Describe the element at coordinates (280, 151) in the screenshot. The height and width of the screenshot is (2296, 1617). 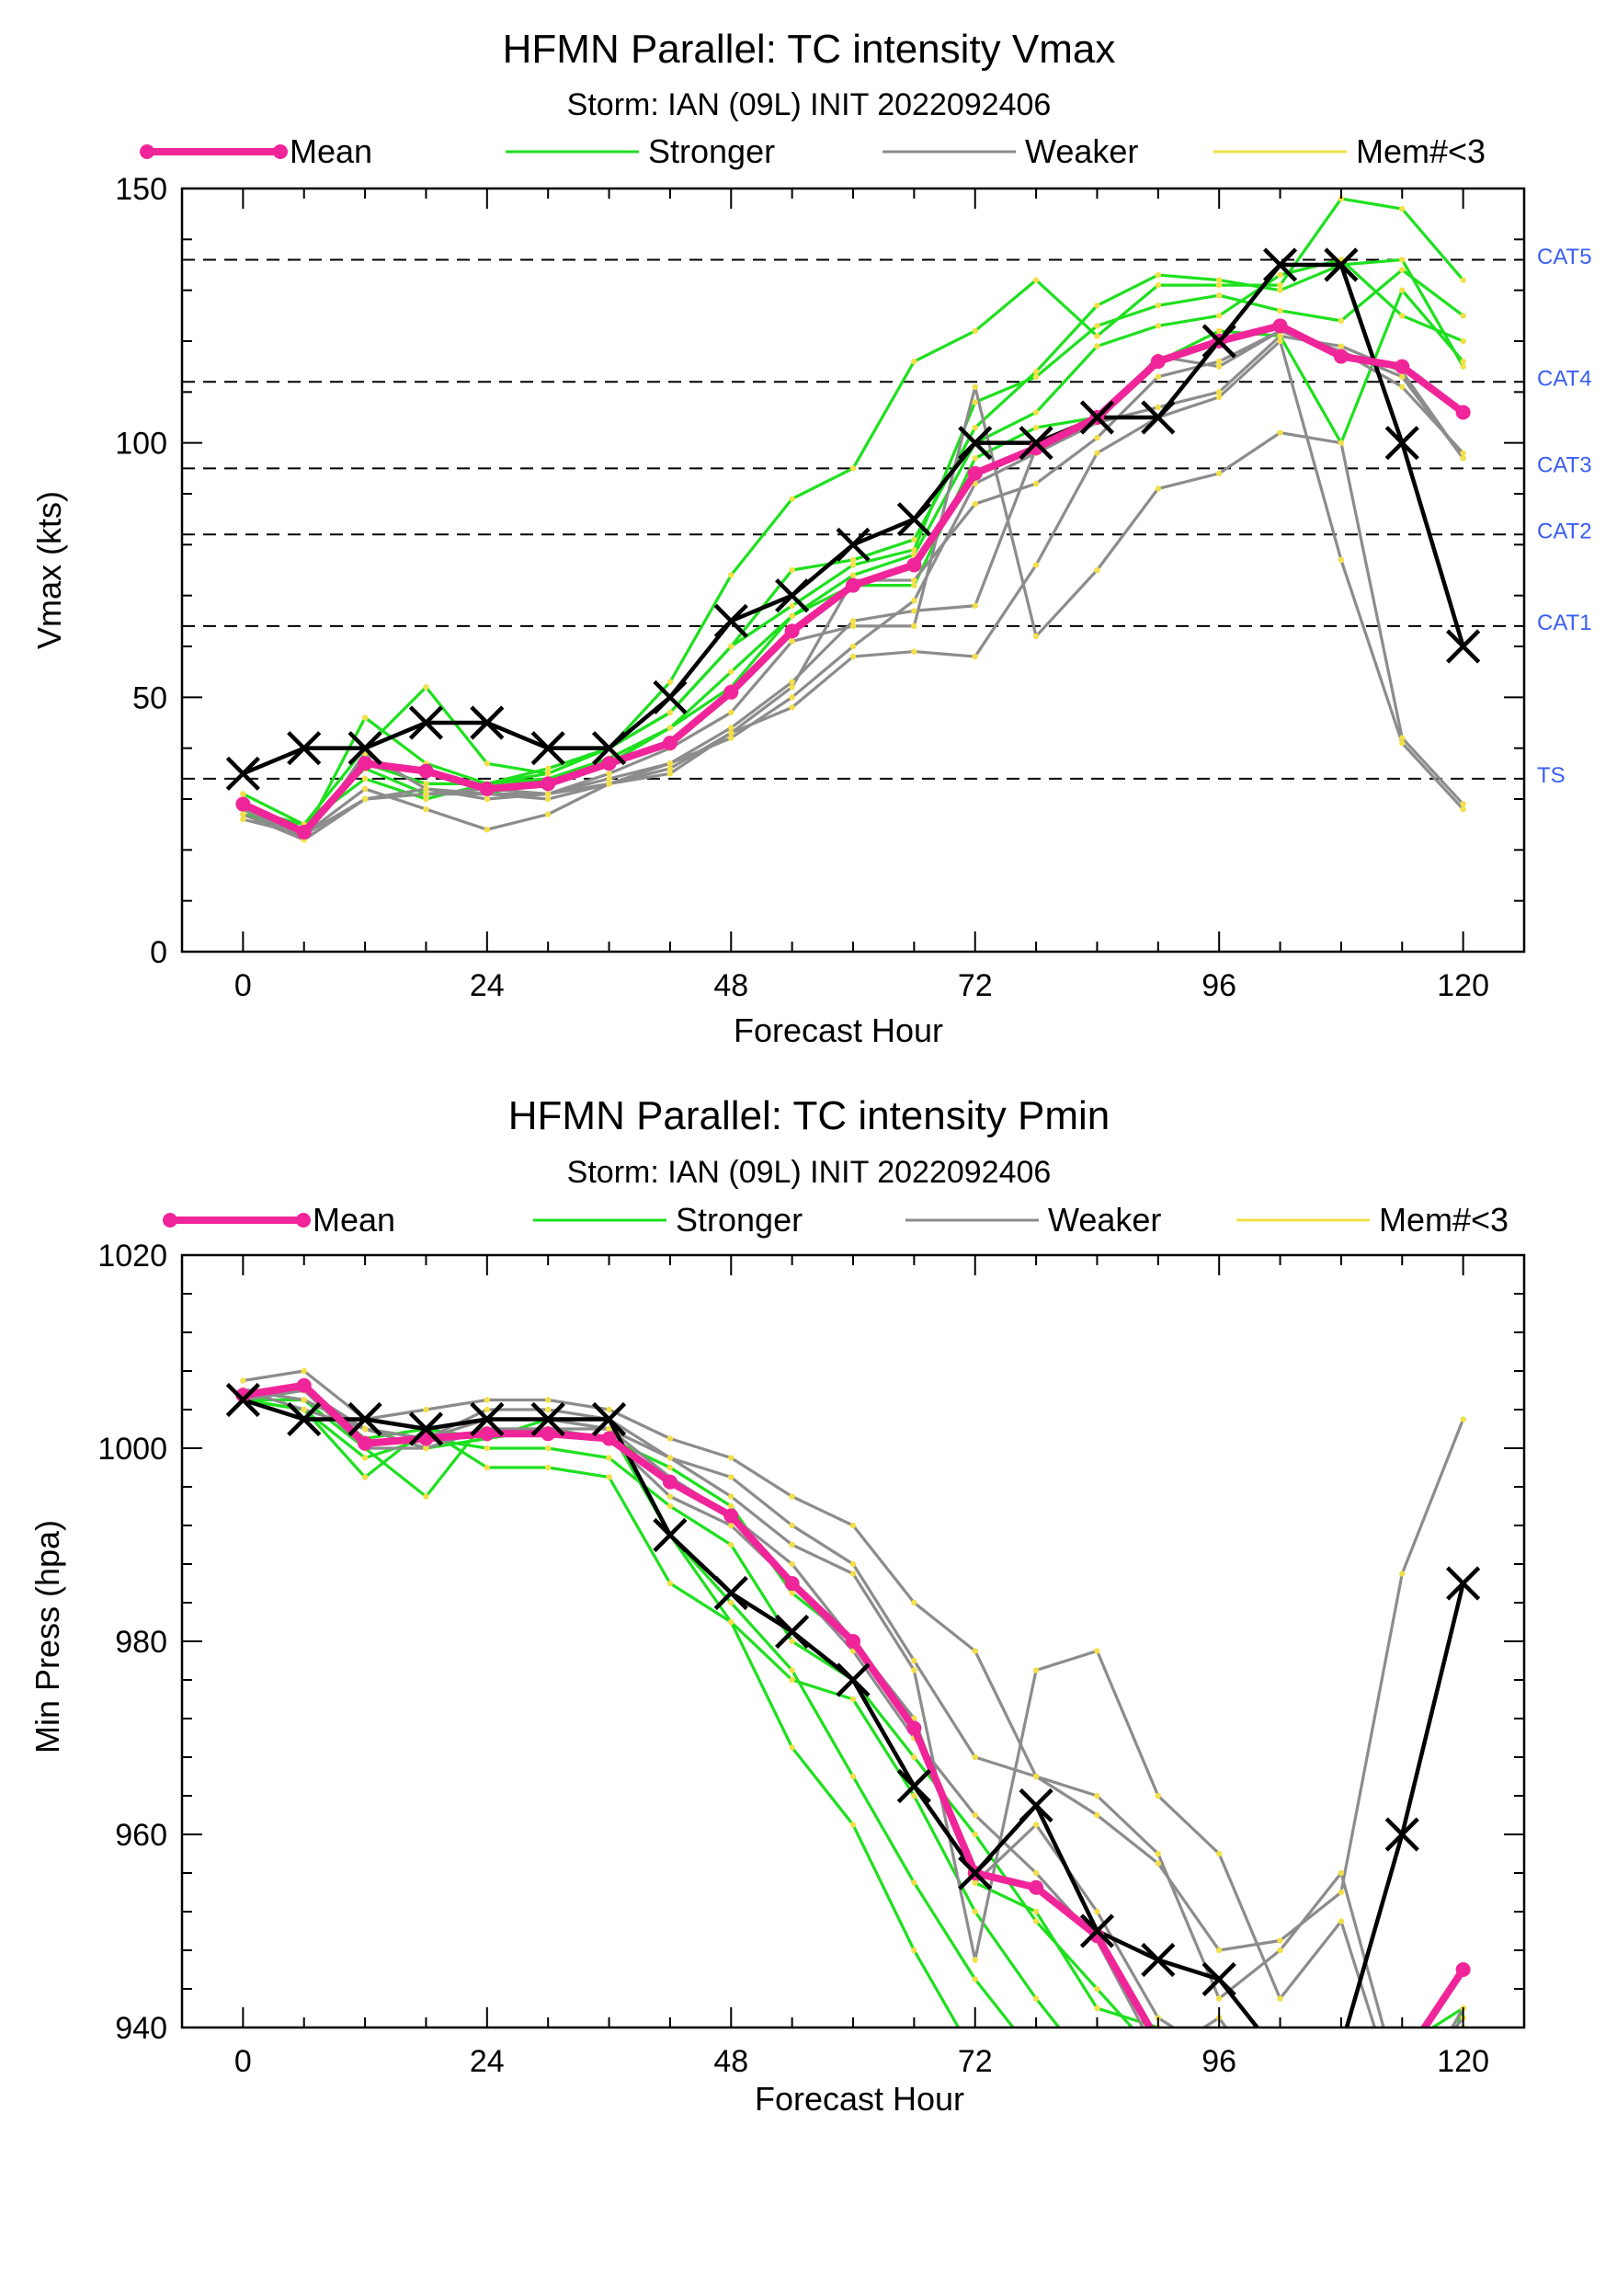
I see `legend-mean-dot-end` at that location.